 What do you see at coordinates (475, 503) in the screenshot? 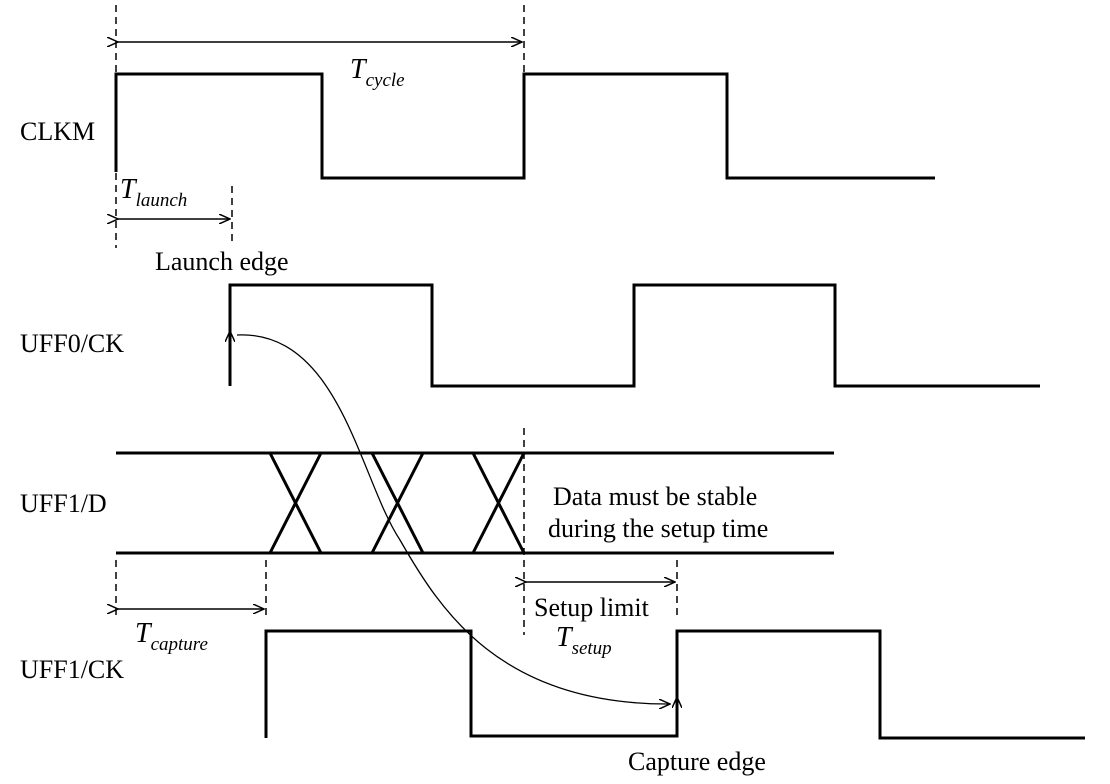
I see `uff1-d-waveform` at bounding box center [475, 503].